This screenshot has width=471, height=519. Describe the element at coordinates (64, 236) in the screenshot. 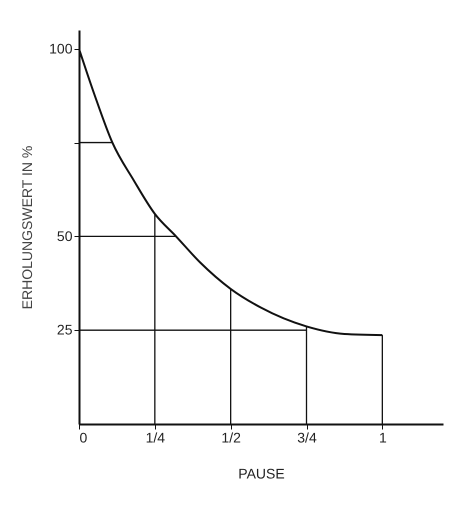

I see `y-tick-label: 50` at that location.